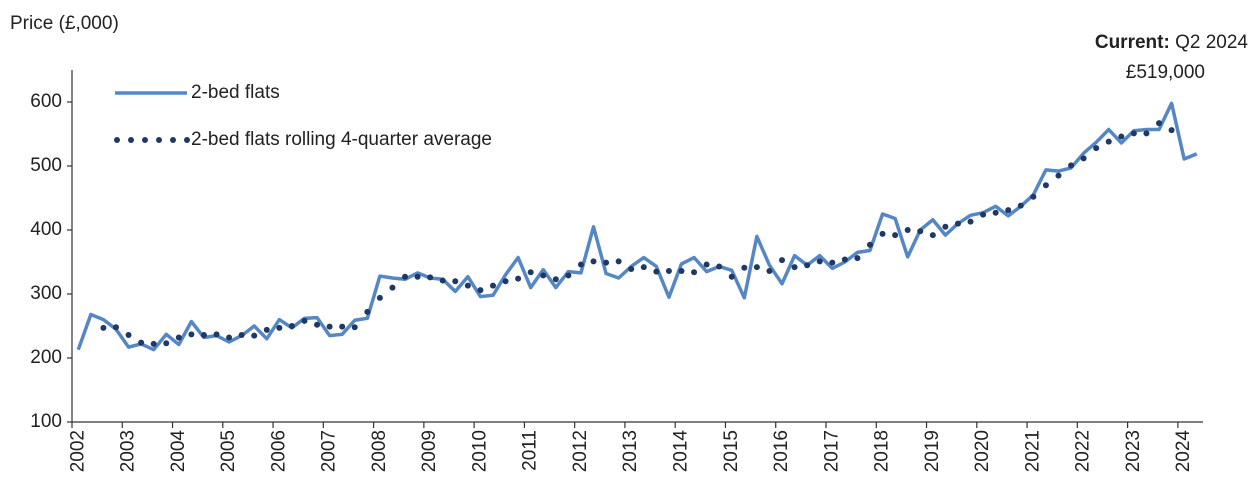  I want to click on x-tick-label: 2016, so click(781, 451).